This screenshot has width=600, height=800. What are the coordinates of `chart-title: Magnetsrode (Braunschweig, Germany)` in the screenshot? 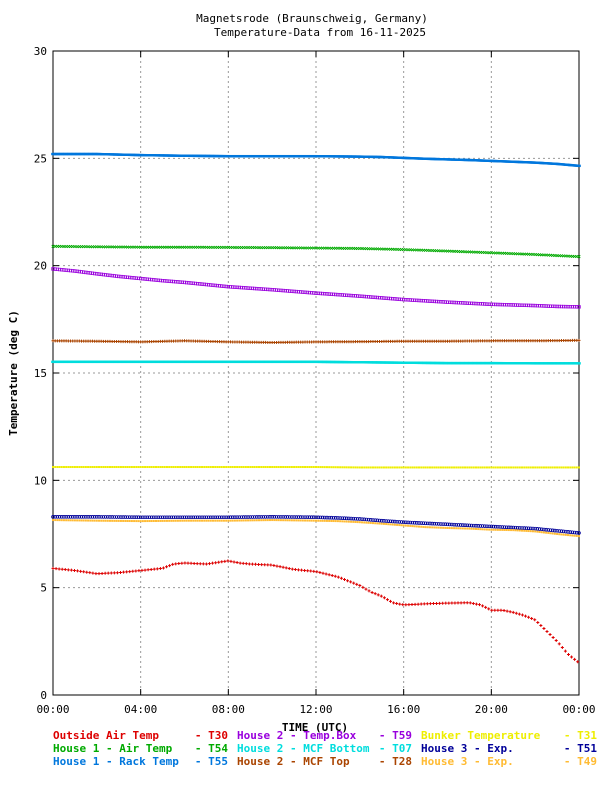 It's located at (312, 18).